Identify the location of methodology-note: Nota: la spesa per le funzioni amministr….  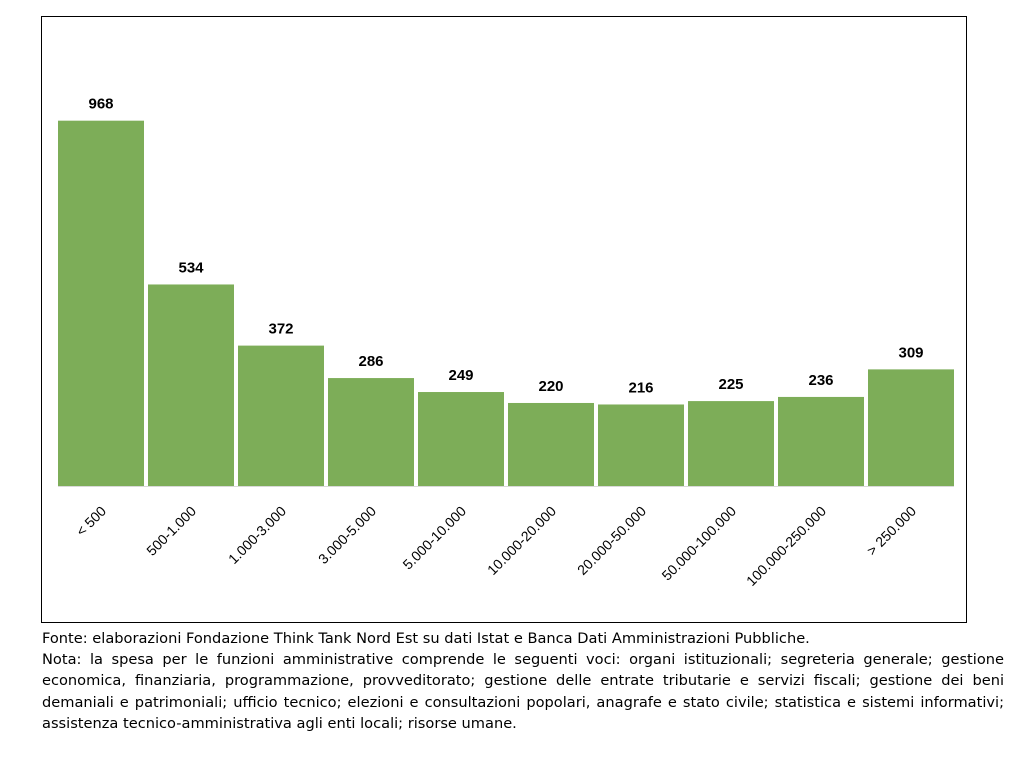
(523, 691).